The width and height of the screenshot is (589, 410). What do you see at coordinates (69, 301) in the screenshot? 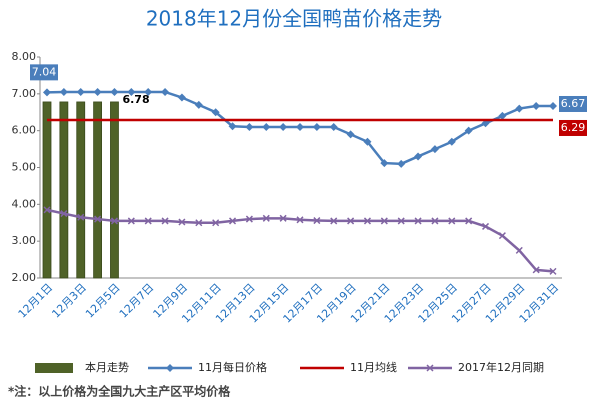
I see `x-tick-label: 12月3日` at bounding box center [69, 301].